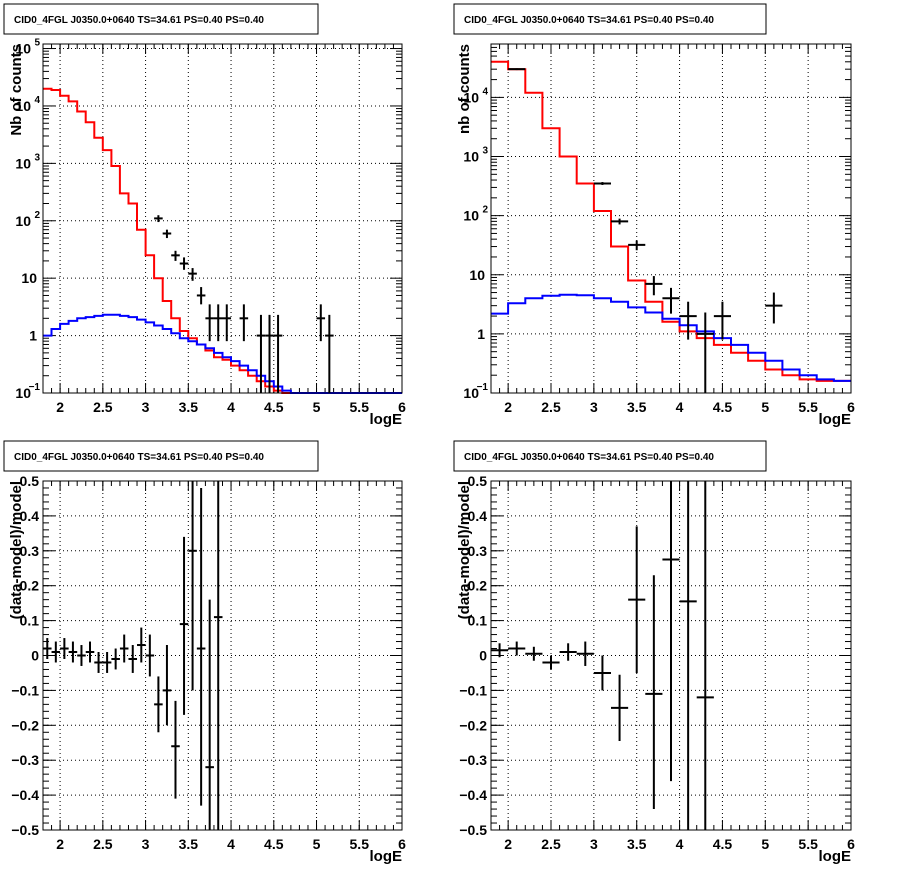 The image size is (898, 875). I want to click on x-tick-label: 5, so click(765, 844).